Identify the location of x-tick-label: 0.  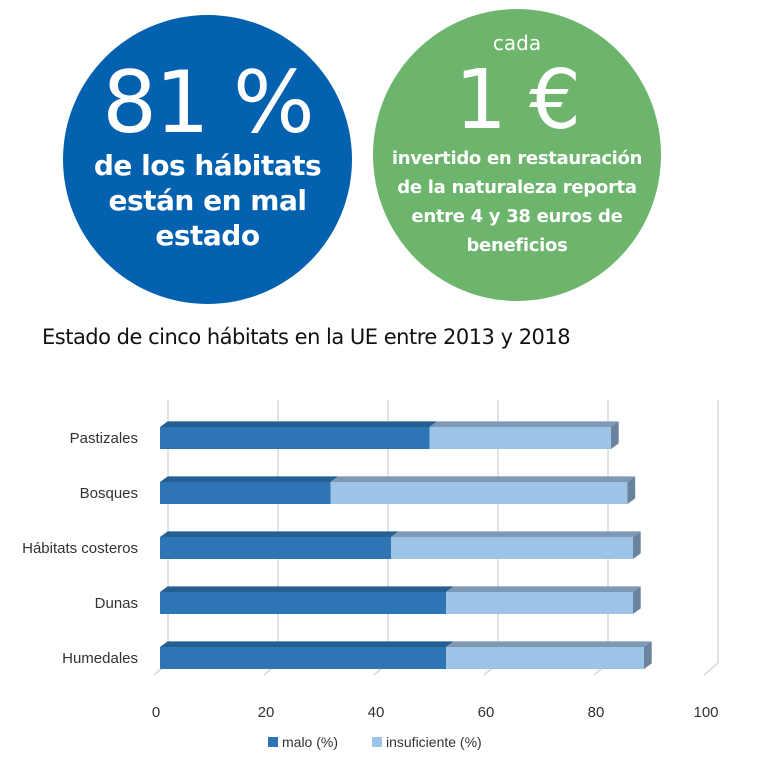
(156, 712).